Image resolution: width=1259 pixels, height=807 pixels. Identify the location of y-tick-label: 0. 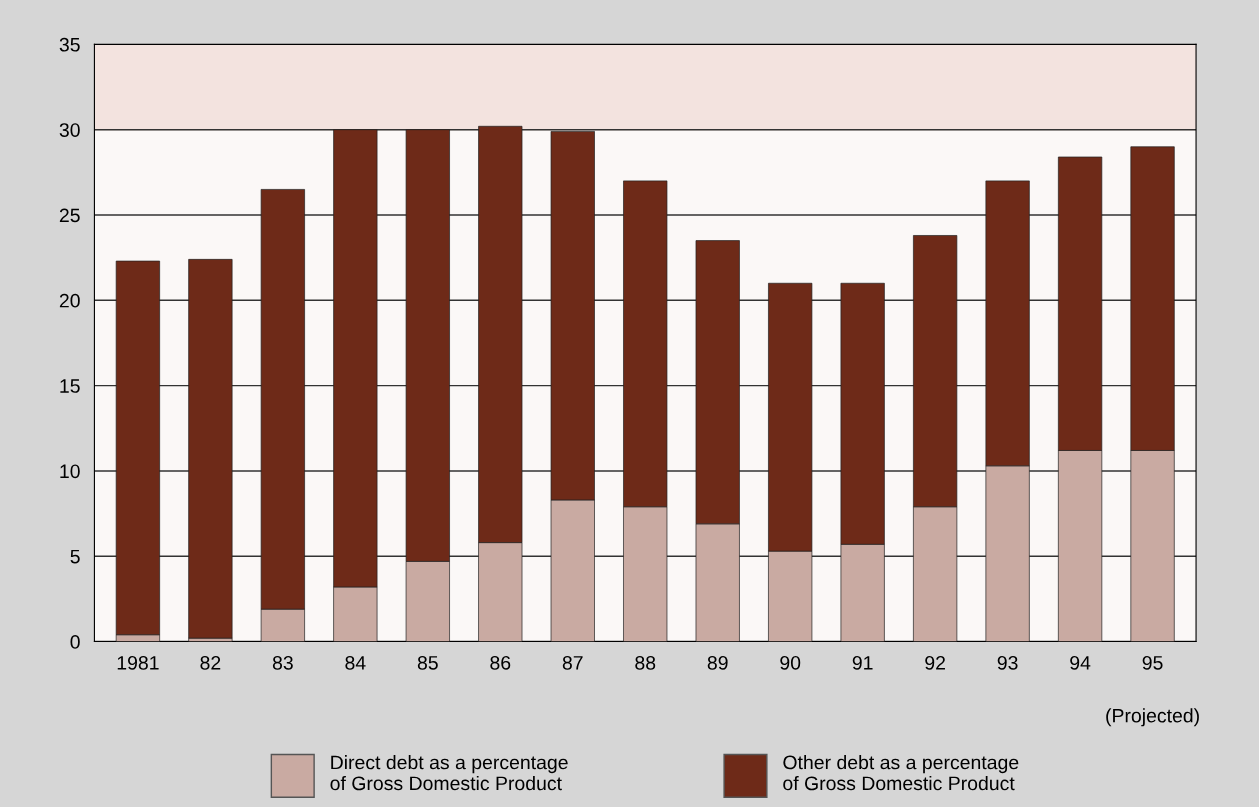
(75, 642).